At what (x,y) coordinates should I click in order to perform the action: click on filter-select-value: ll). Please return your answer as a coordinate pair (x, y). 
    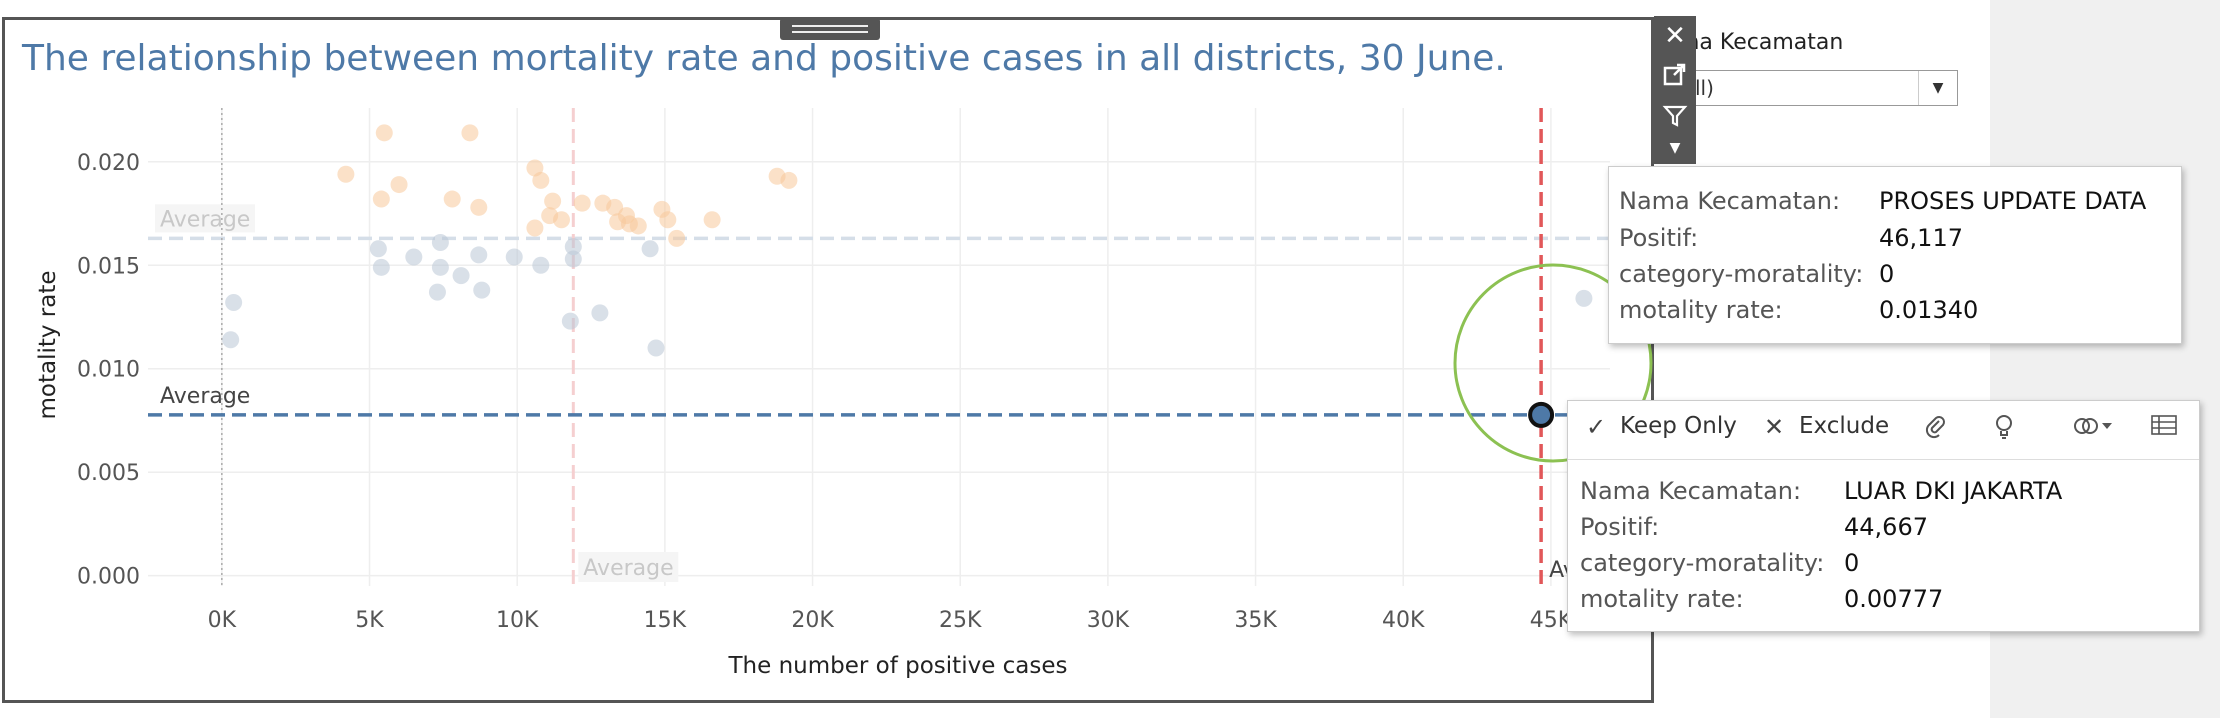
    Looking at the image, I should click on (1704, 88).